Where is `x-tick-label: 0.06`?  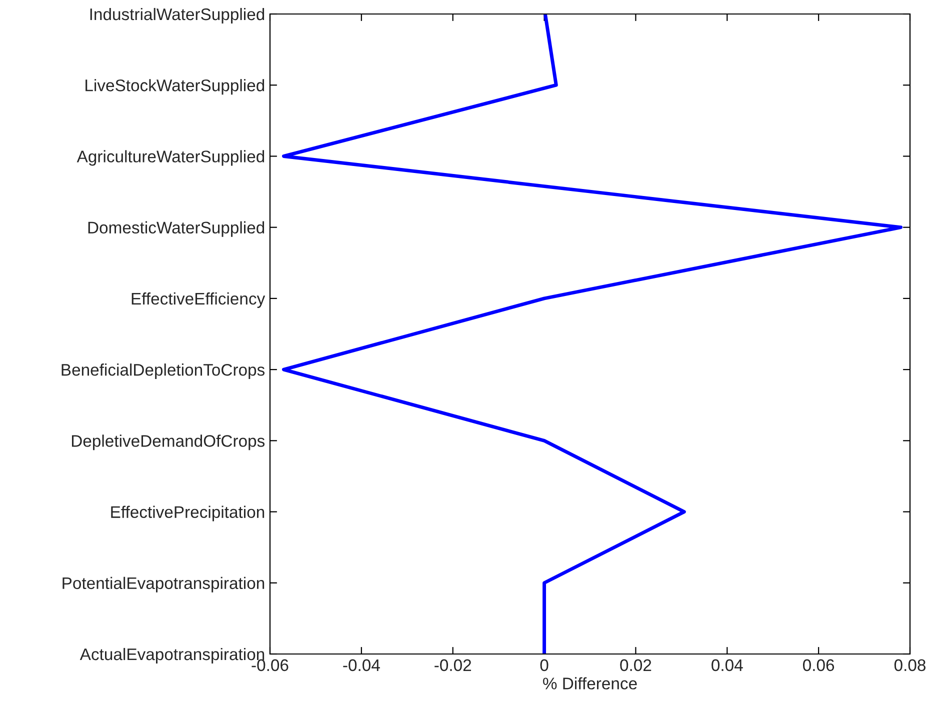
x-tick-label: 0.06 is located at coordinates (818, 665).